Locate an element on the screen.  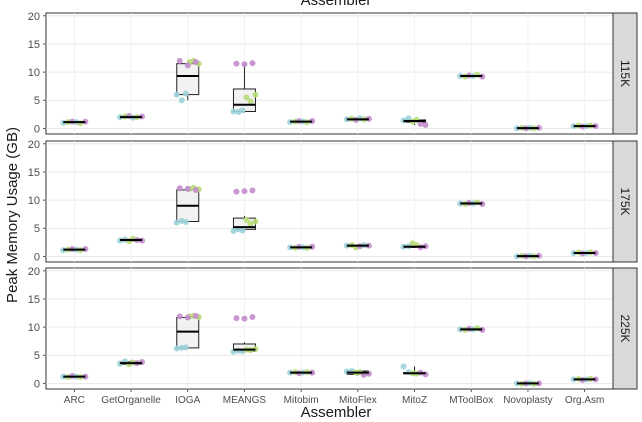
x-tick-label: Novoplasty is located at coordinates (527, 400).